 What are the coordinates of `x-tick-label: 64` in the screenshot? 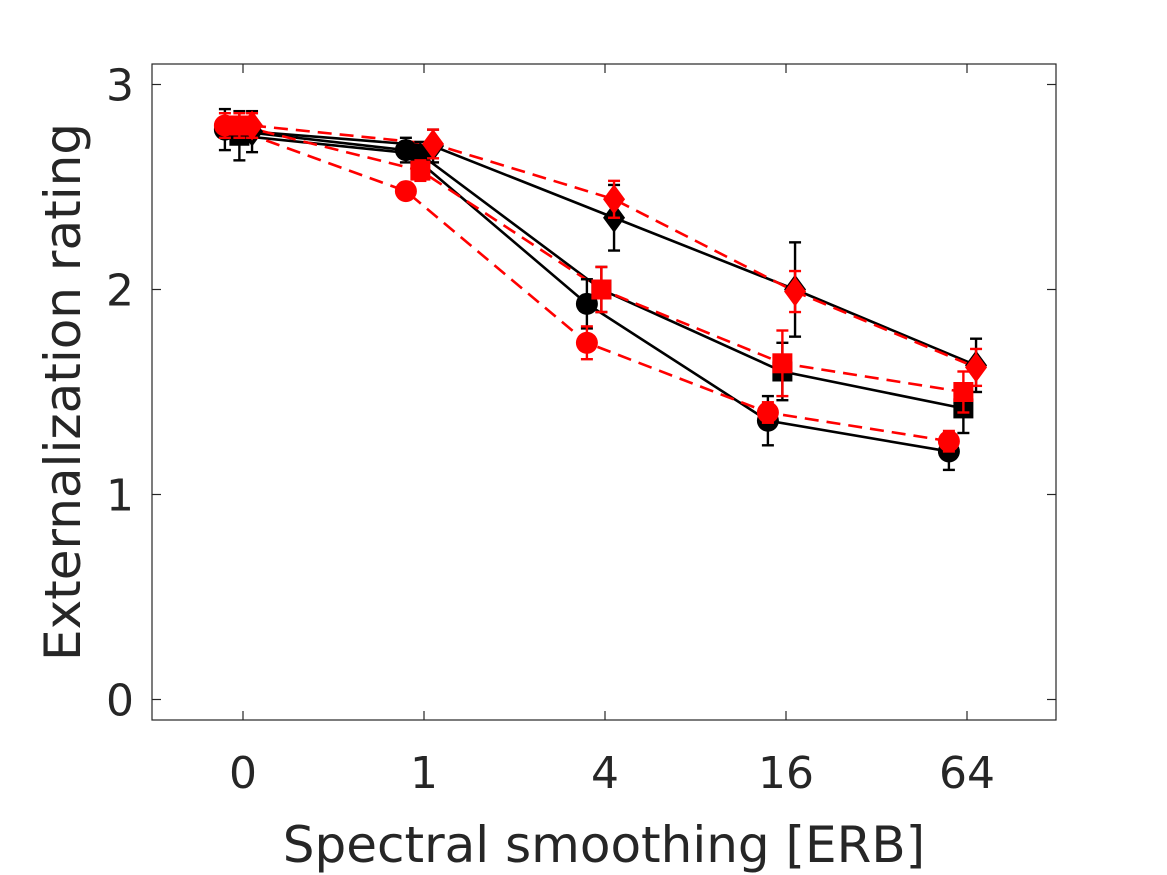 It's located at (967, 773).